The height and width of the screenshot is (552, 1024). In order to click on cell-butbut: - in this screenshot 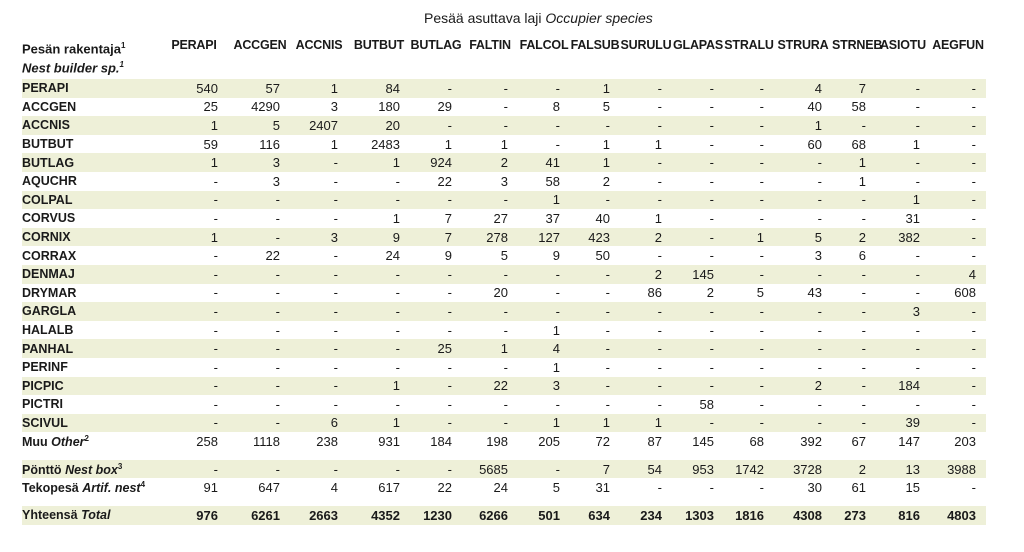, I will do `click(379, 348)`.